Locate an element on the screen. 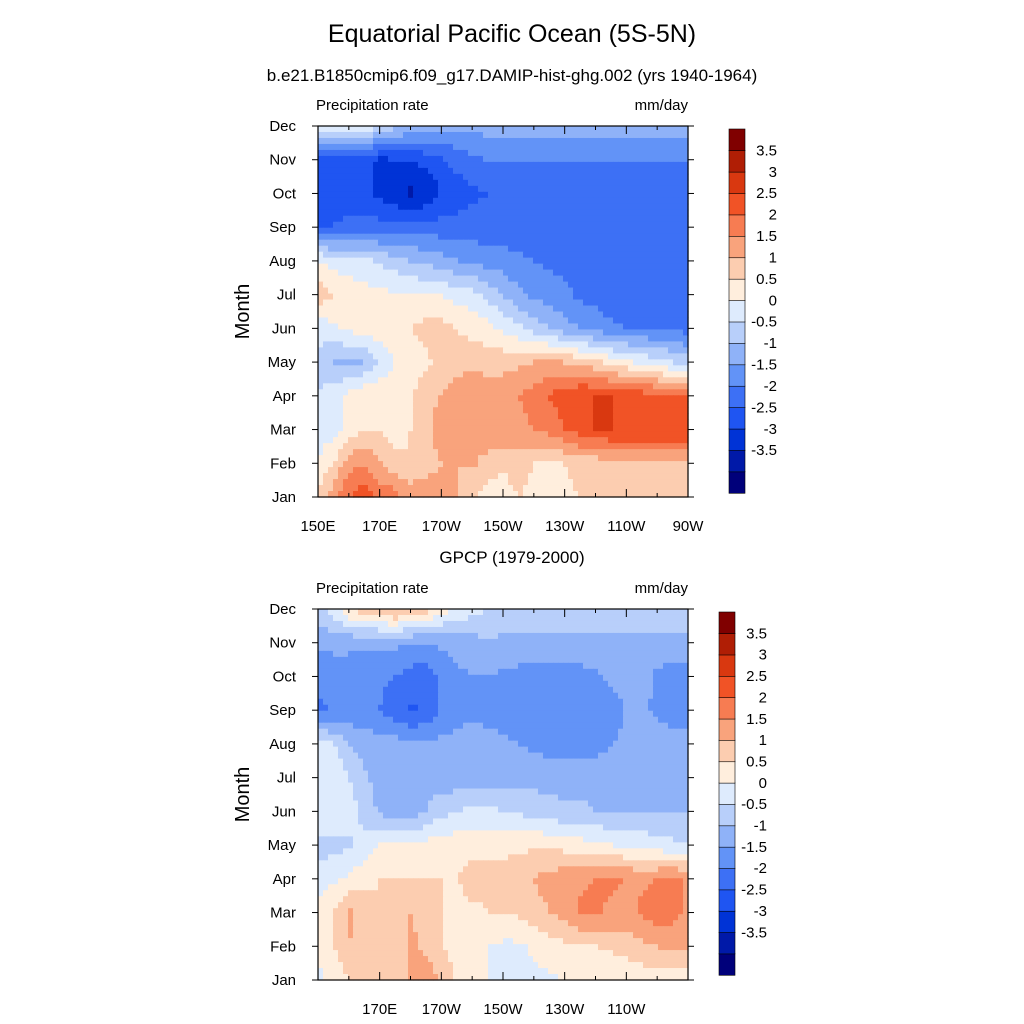 The image size is (1024, 1024). colorbar-label: 3.5 is located at coordinates (766, 150).